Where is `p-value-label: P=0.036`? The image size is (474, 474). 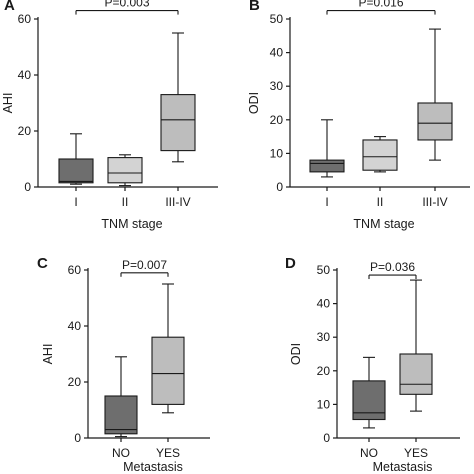 p-value-label: P=0.036 is located at coordinates (392, 267).